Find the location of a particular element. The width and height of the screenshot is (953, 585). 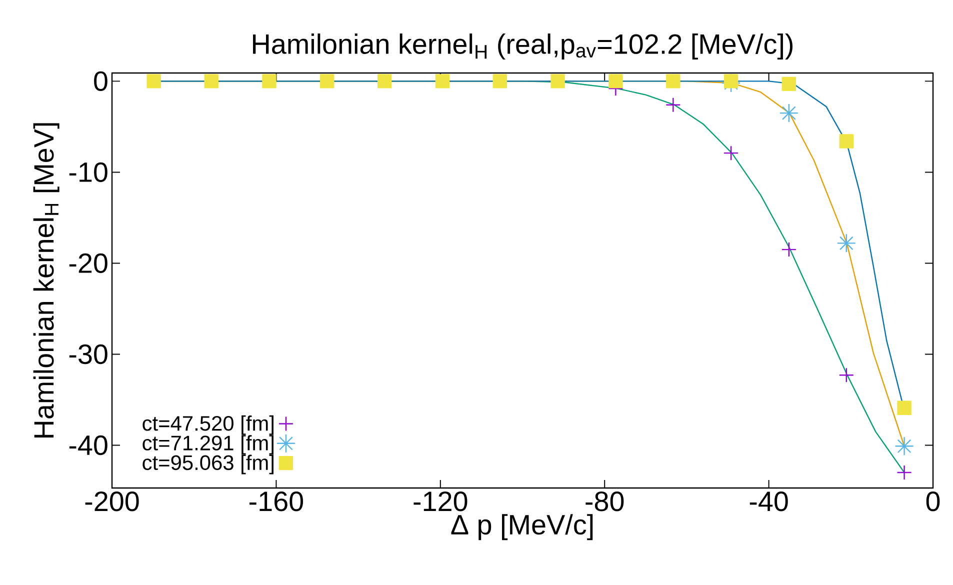

y-axis-title: Hamilonian kernel$_{H}$ [MeV] is located at coordinates (46, 280).